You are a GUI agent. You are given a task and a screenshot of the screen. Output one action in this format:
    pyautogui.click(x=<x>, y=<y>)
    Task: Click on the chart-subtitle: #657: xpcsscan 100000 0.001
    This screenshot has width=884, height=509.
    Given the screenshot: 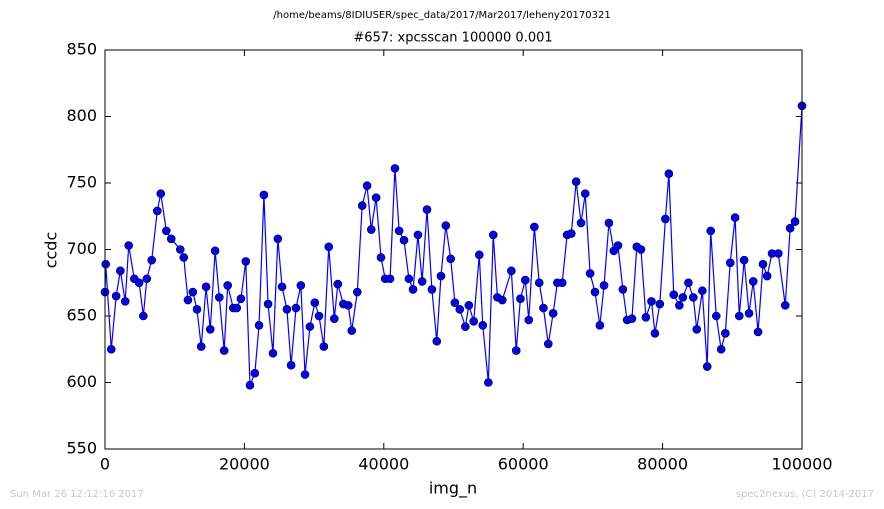 What is the action you would take?
    pyautogui.click(x=452, y=38)
    